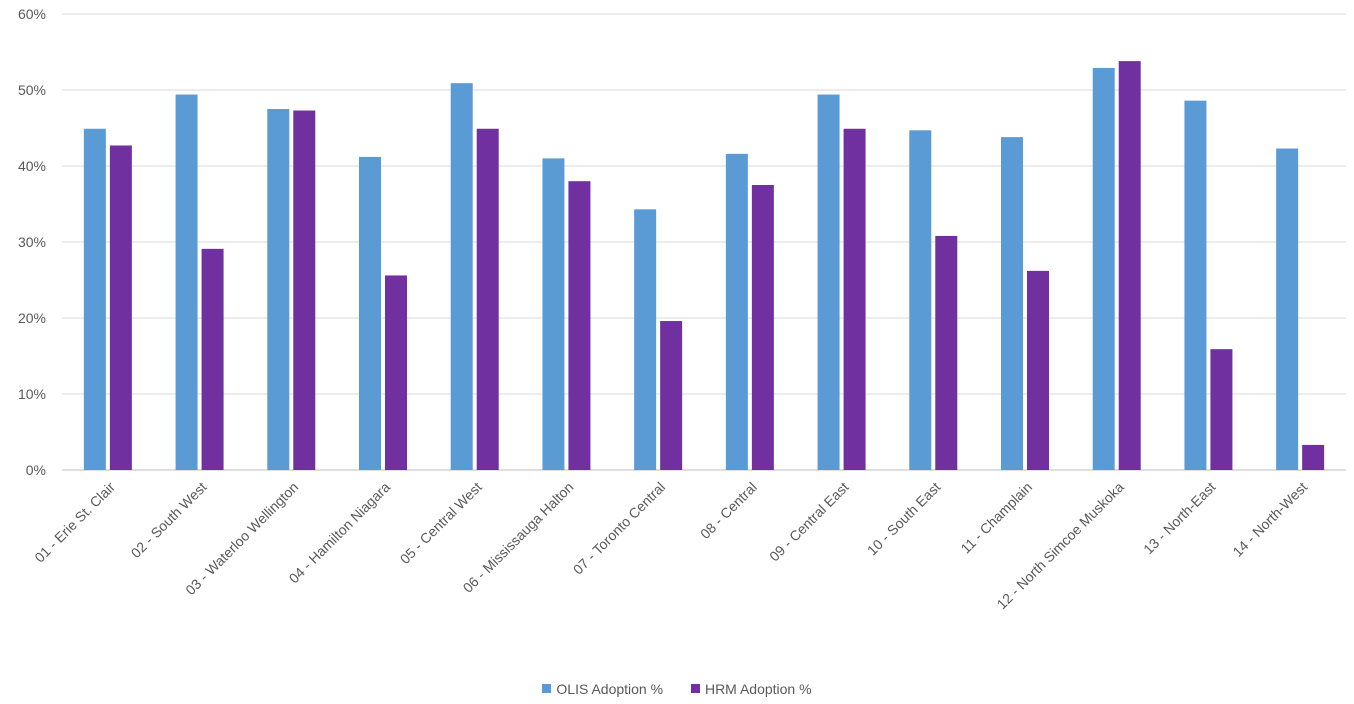 Image resolution: width=1354 pixels, height=704 pixels. What do you see at coordinates (340, 533) in the screenshot?
I see `x-tick-label: 04 - Hamilton Niagara` at bounding box center [340, 533].